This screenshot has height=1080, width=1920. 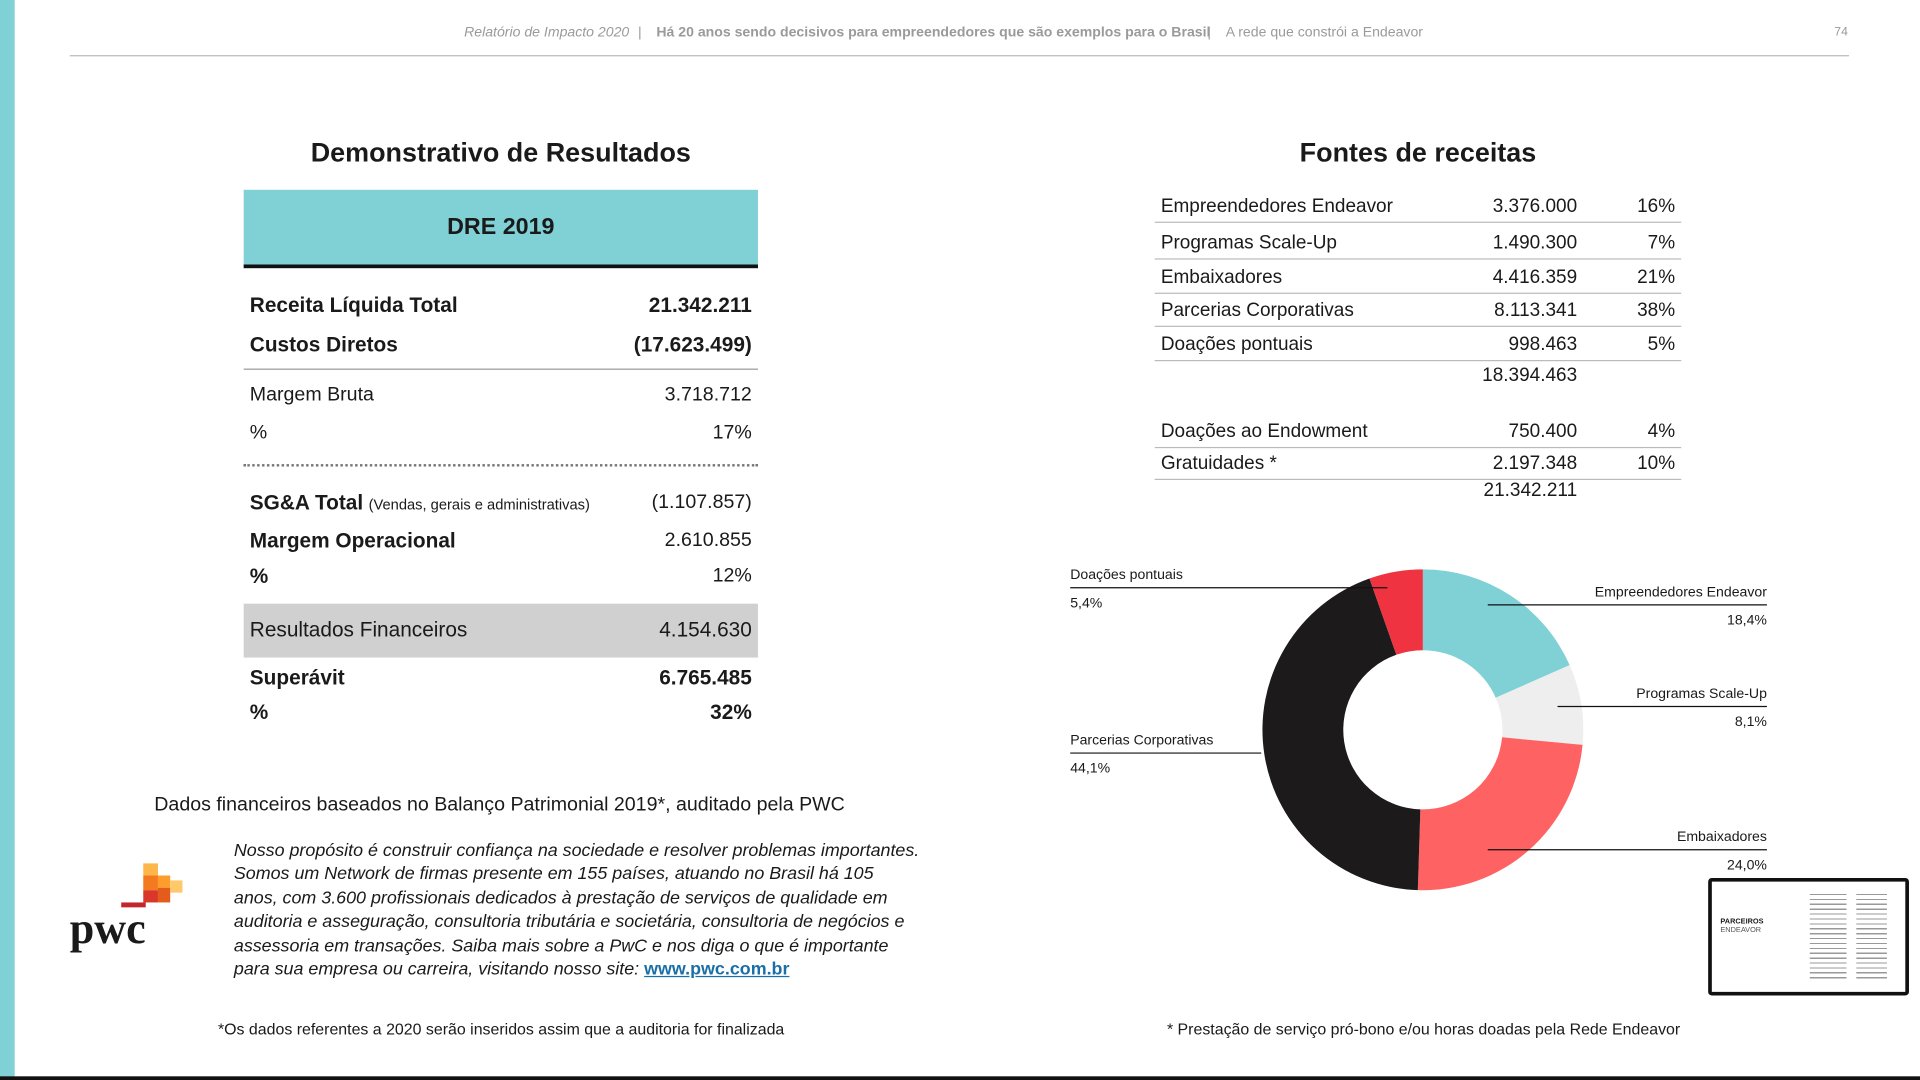 I want to click on dre-row: % 17%, so click(x=501, y=433).